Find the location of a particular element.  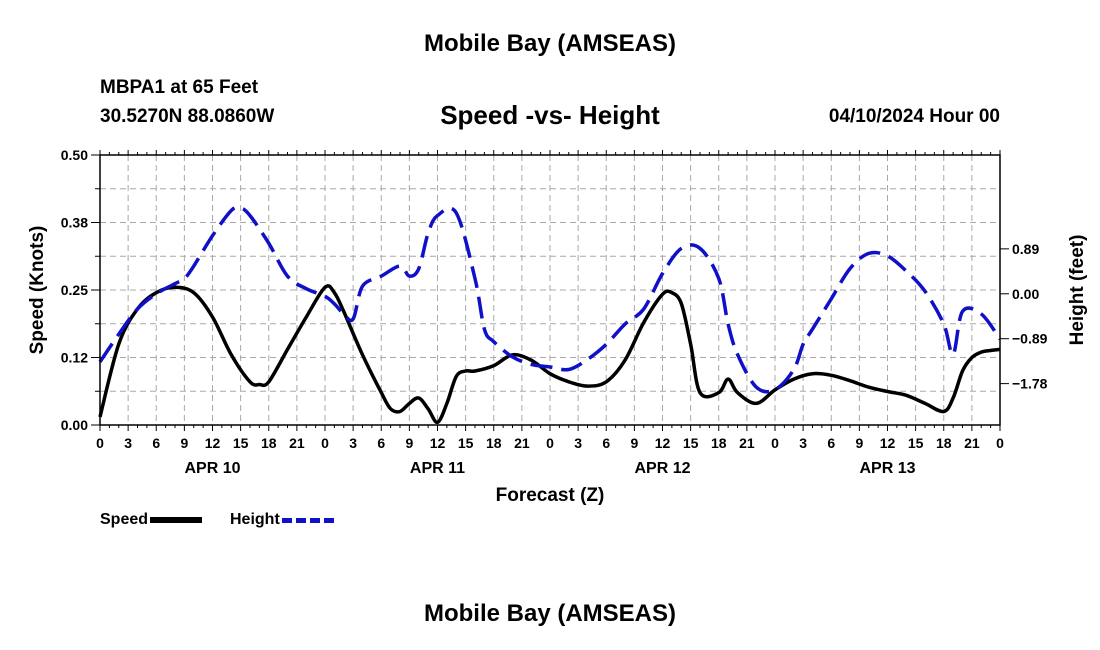

station-label: MBPA1 at 65 Feet is located at coordinates (179, 87).